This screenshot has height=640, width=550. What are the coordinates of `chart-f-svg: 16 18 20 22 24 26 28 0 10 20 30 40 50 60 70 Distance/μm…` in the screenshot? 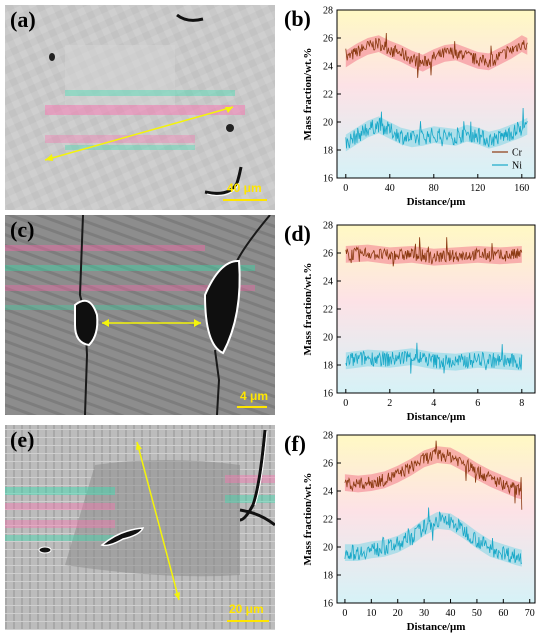 It's located at (410, 532).